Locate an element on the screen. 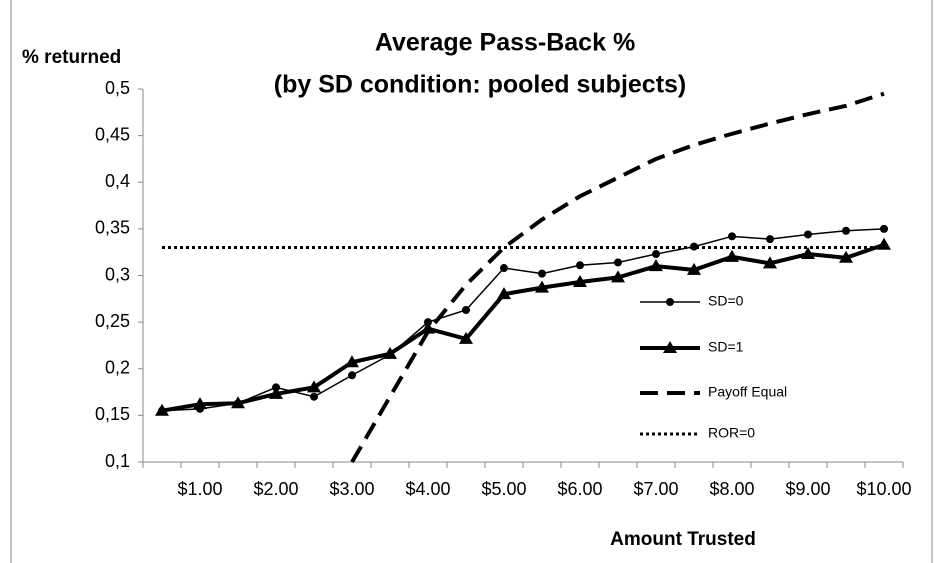  x-tick-label: $7.00 is located at coordinates (655, 489).